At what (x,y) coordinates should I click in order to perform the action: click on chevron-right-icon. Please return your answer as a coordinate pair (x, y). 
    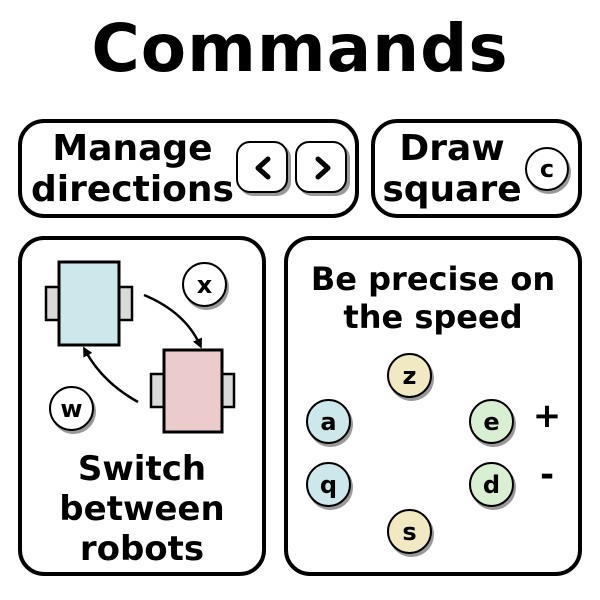
    Looking at the image, I should click on (323, 168).